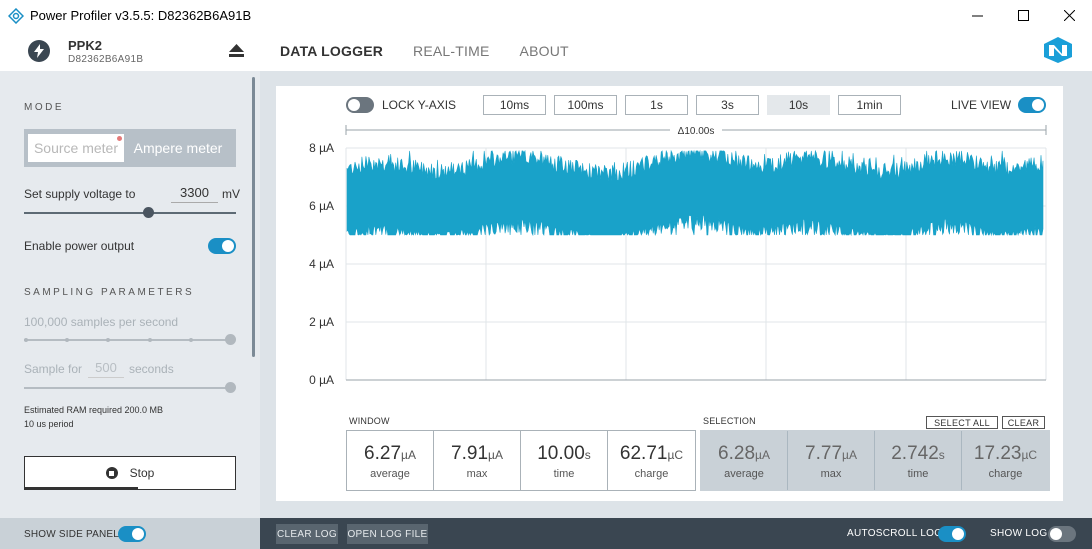 Image resolution: width=1092 pixels, height=549 pixels. What do you see at coordinates (1029, 455) in the screenshot?
I see `selection-charge-unit: µC` at bounding box center [1029, 455].